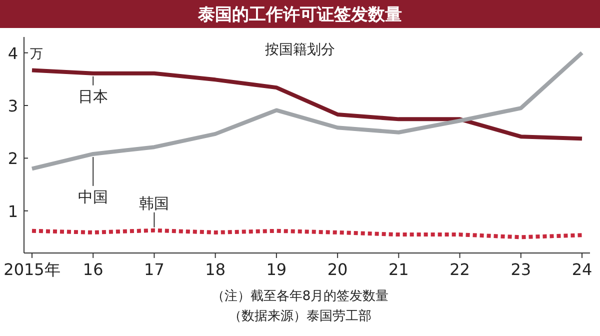  What do you see at coordinates (32, 269) in the screenshot?
I see `x-tick-label: 2015年` at bounding box center [32, 269].